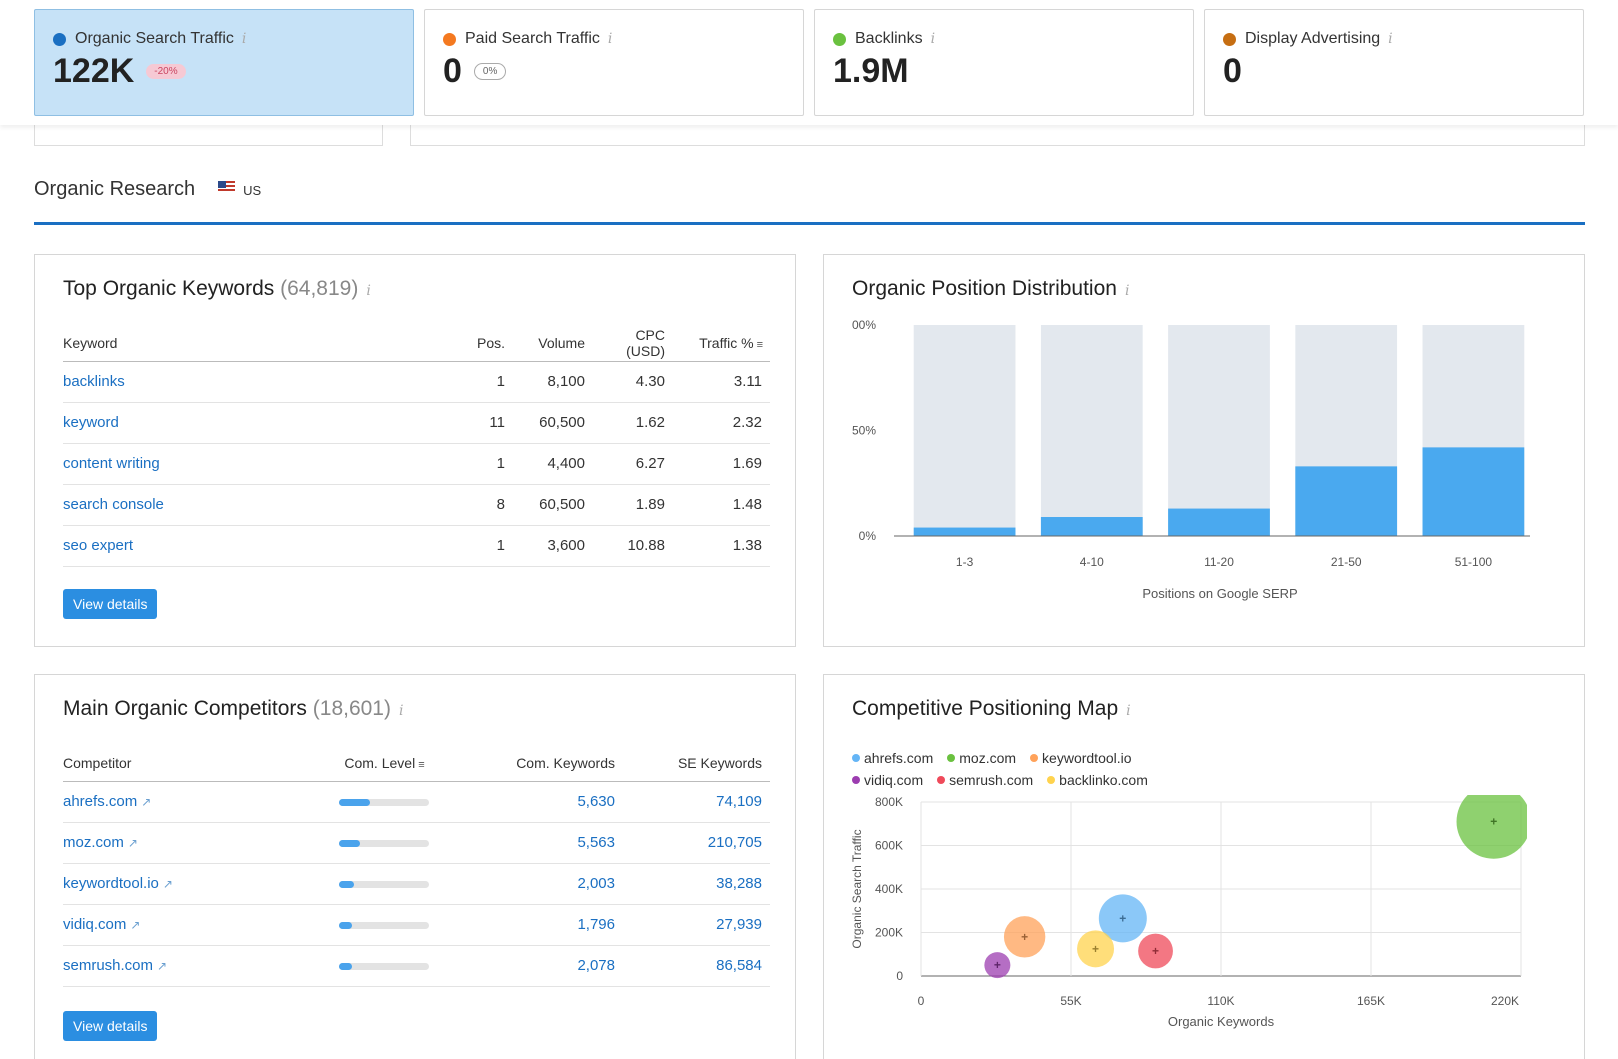 The image size is (1618, 1059). I want to click on se-keywords-cell: 27,939, so click(696, 925).